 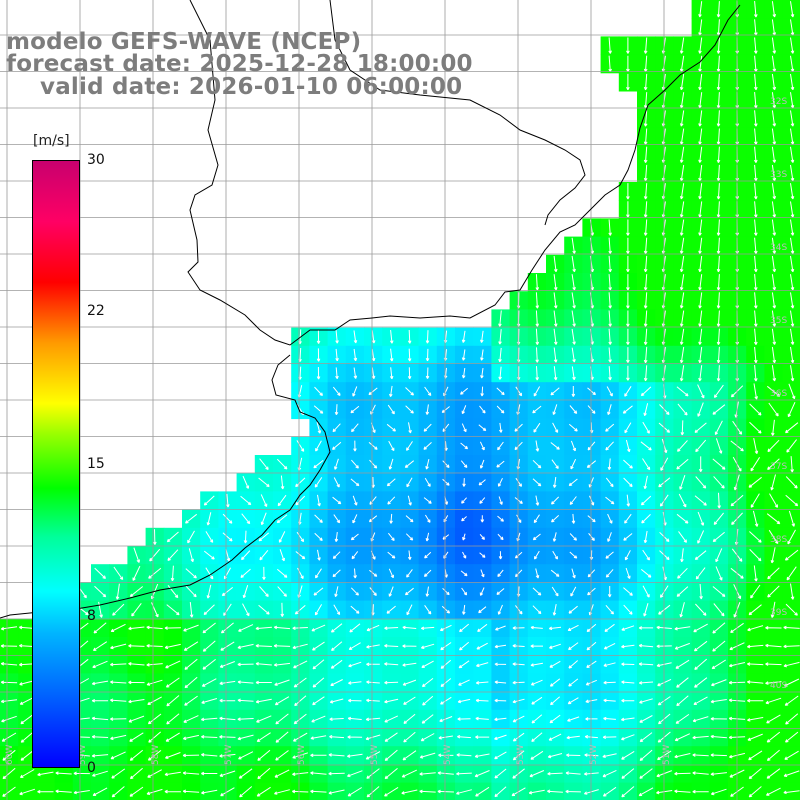 I want to click on lon-label: 51W, so click(x=667, y=755).